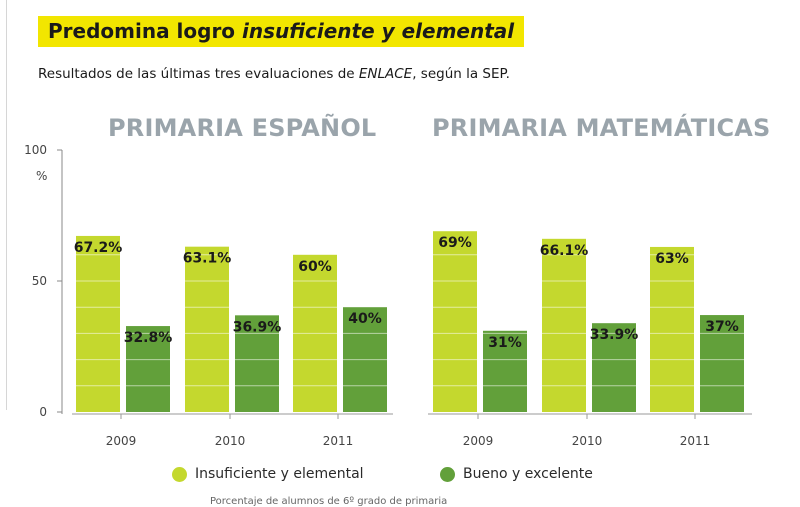 Image resolution: width=800 pixels, height=507 pixels. What do you see at coordinates (365, 319) in the screenshot?
I see `data-label: 40%` at bounding box center [365, 319].